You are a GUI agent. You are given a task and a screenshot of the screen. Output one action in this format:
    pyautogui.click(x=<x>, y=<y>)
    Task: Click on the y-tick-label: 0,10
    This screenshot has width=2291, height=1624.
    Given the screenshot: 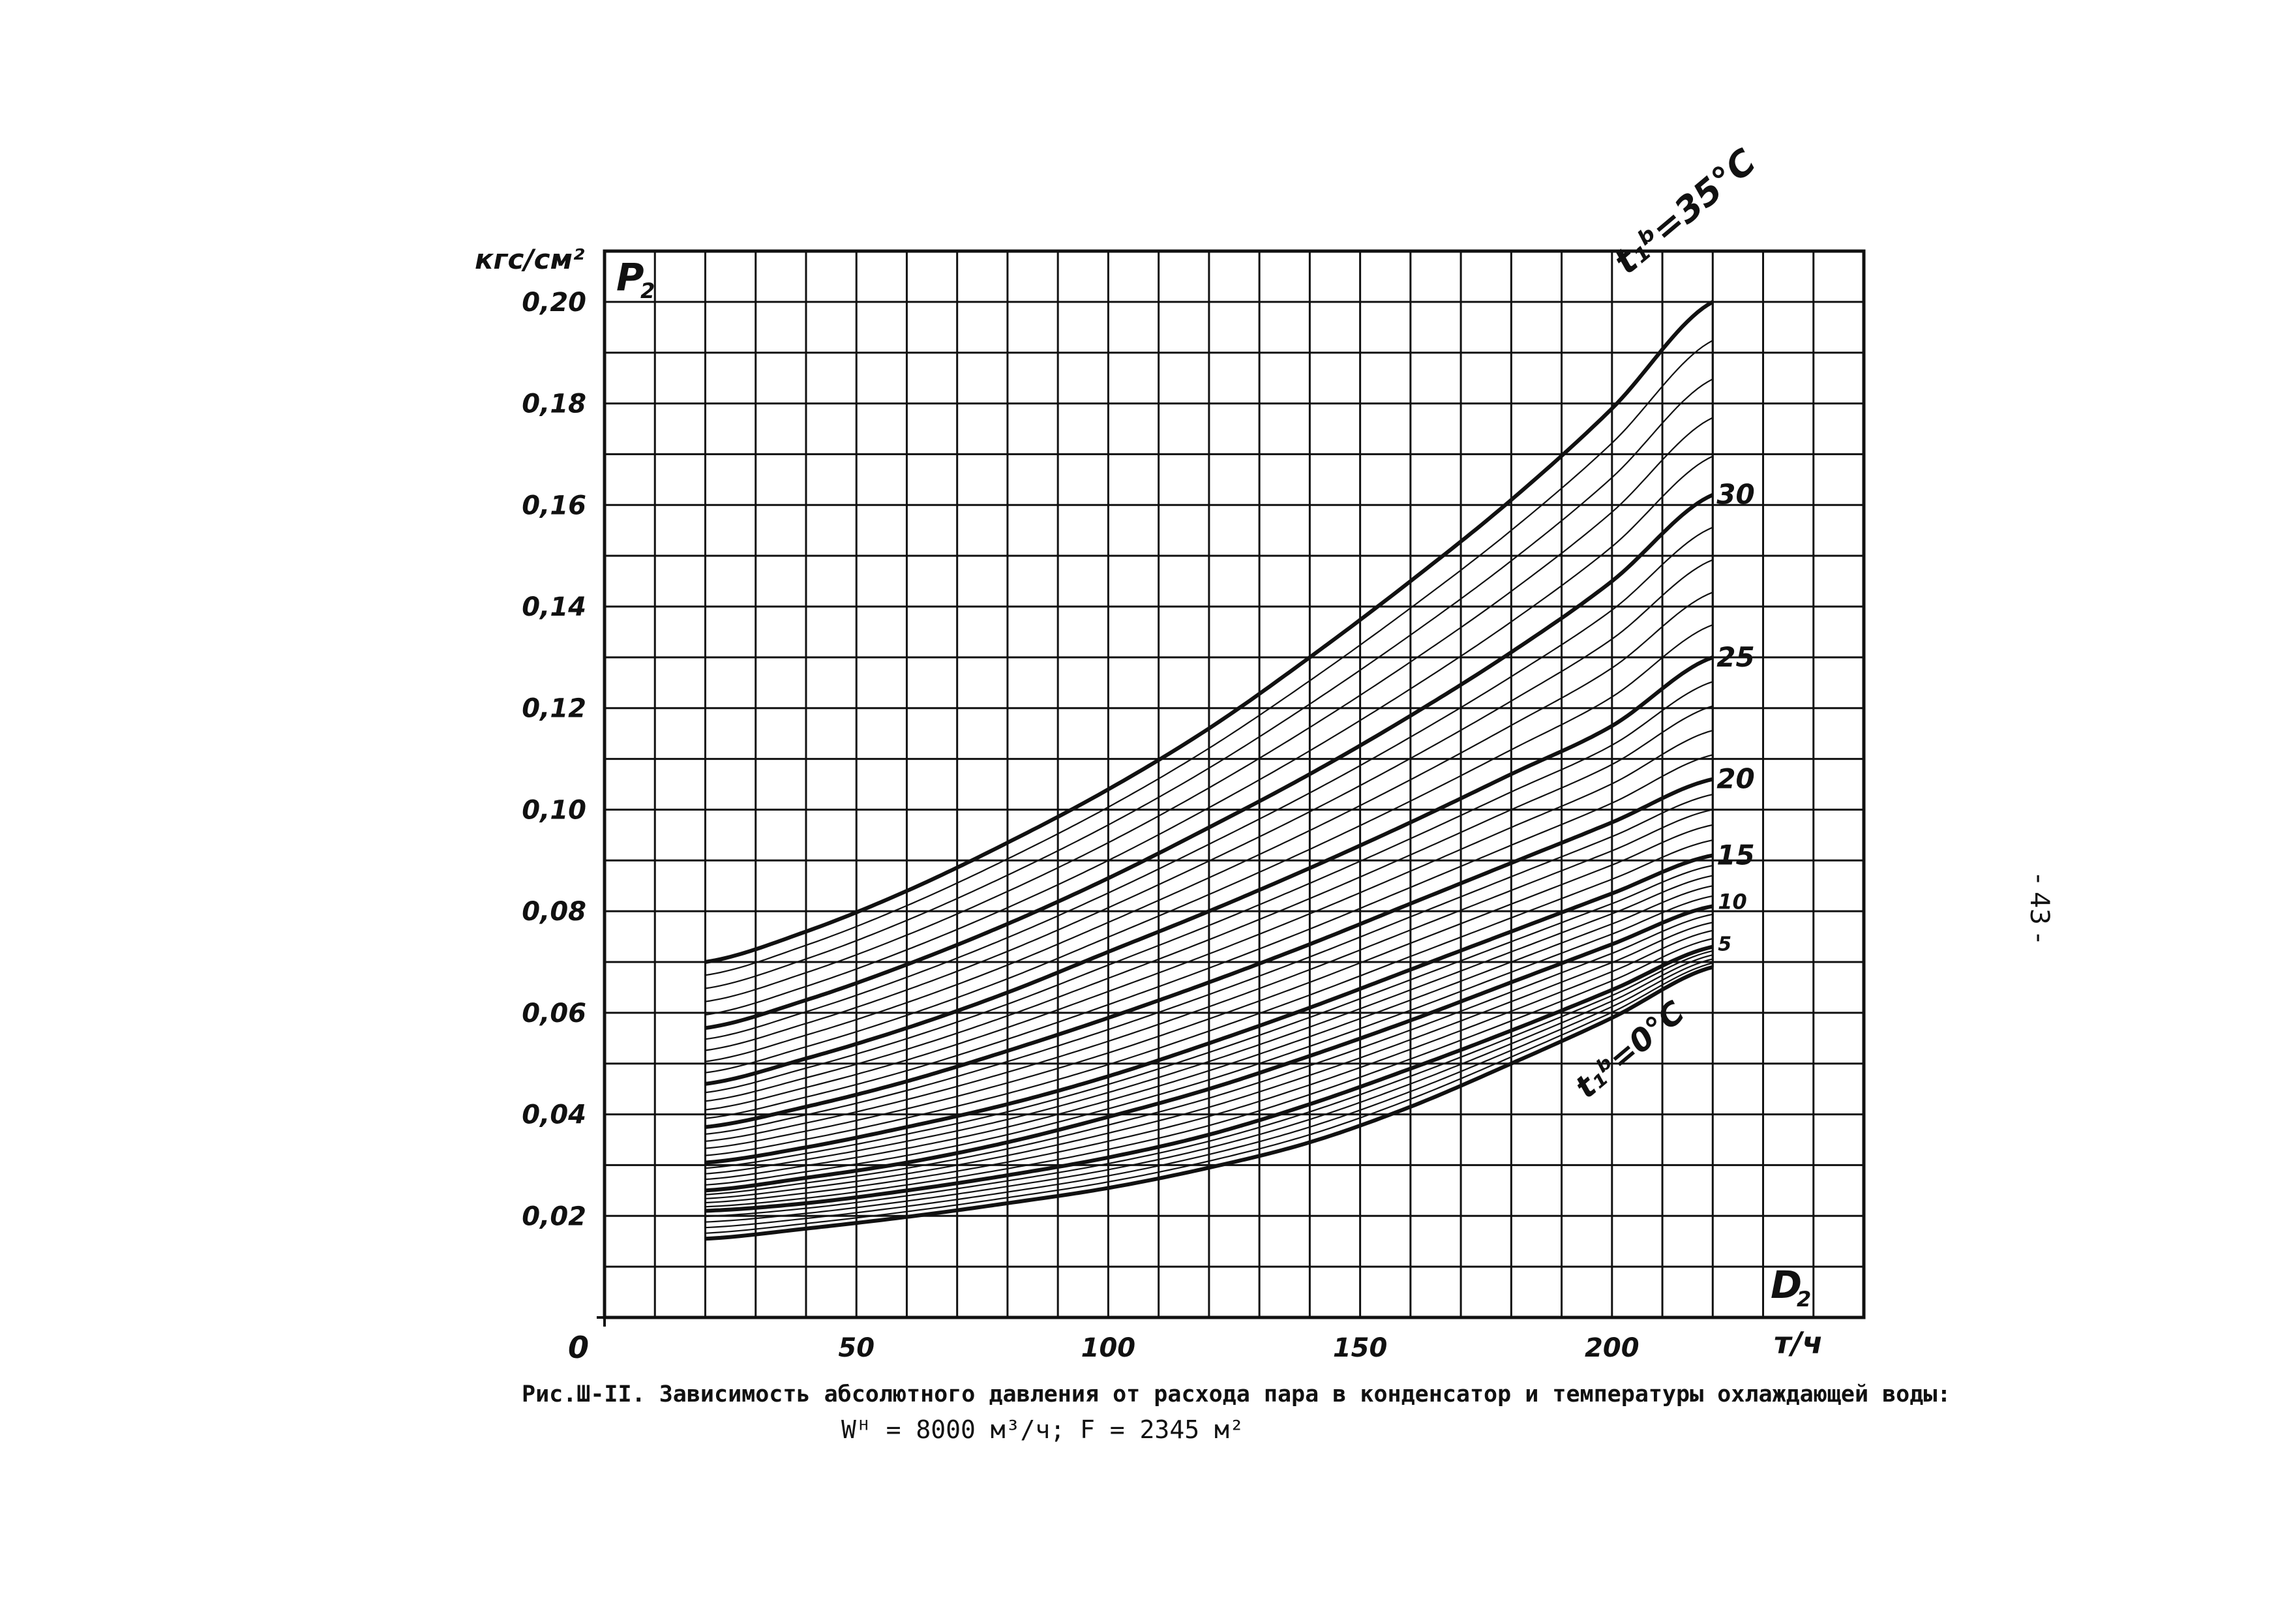 What is the action you would take?
    pyautogui.click(x=554, y=810)
    